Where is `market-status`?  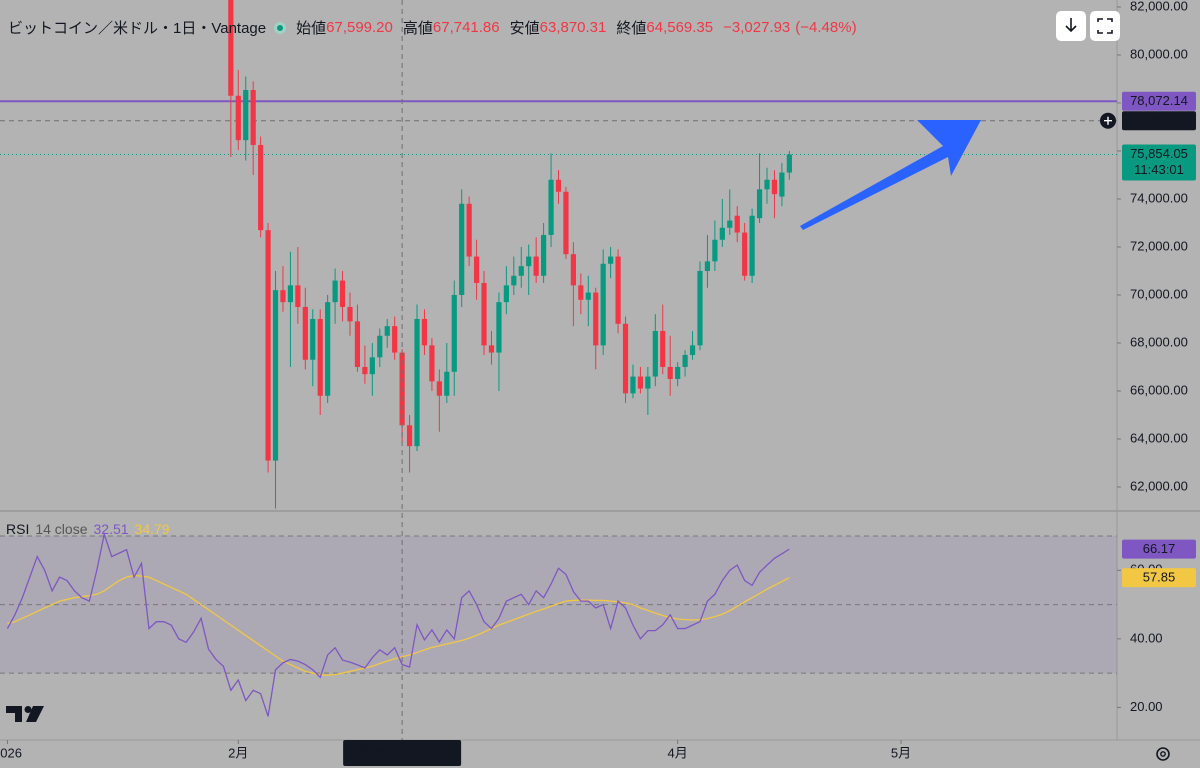
market-status is located at coordinates (280, 27).